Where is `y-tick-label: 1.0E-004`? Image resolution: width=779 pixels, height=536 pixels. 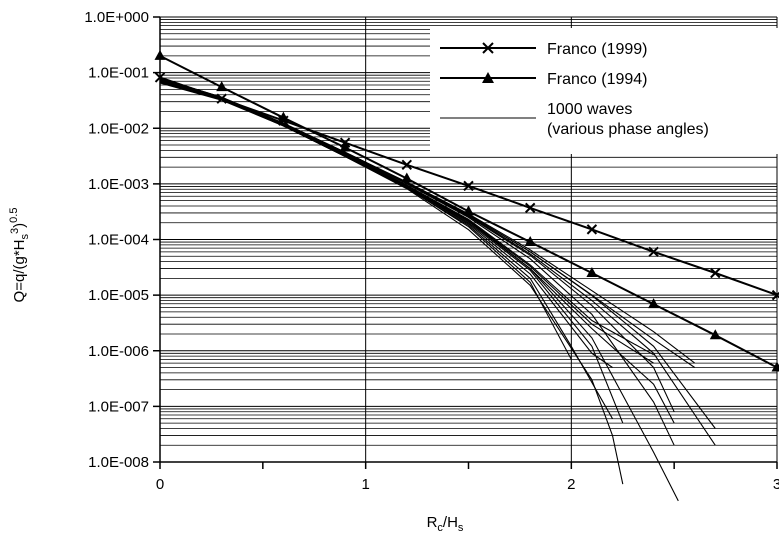 y-tick-label: 1.0E-004 is located at coordinates (118, 240).